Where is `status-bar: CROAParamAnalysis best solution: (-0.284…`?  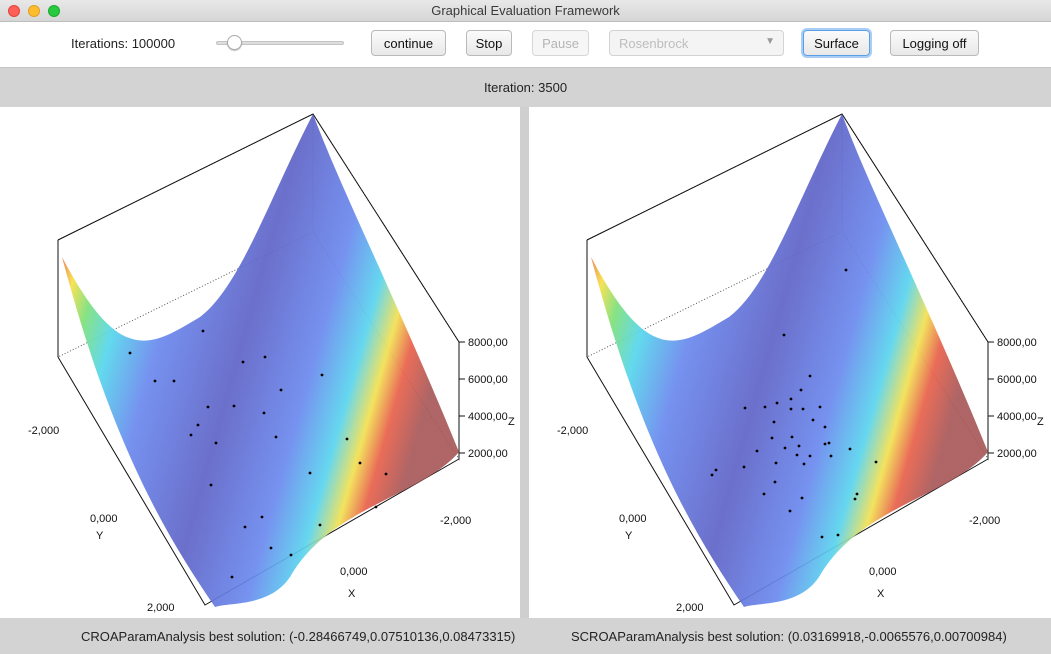
status-bar: CROAParamAnalysis best solution: (-0.284… is located at coordinates (525, 636).